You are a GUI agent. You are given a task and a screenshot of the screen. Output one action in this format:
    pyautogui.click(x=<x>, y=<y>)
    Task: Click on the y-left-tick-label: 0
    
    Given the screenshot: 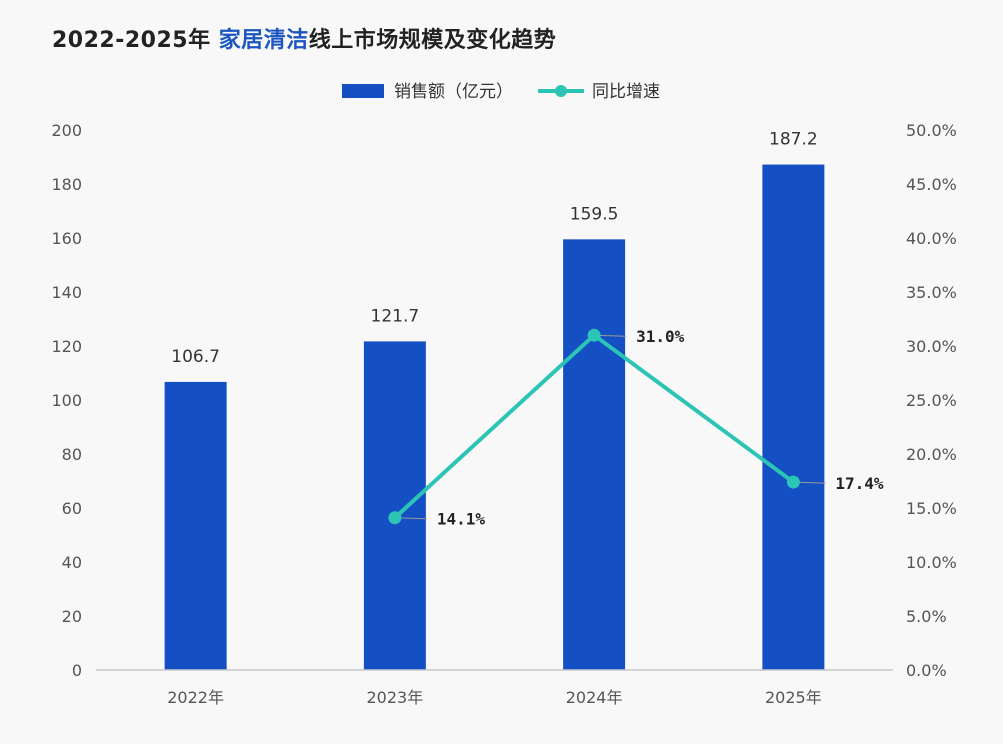 What is the action you would take?
    pyautogui.click(x=77, y=670)
    